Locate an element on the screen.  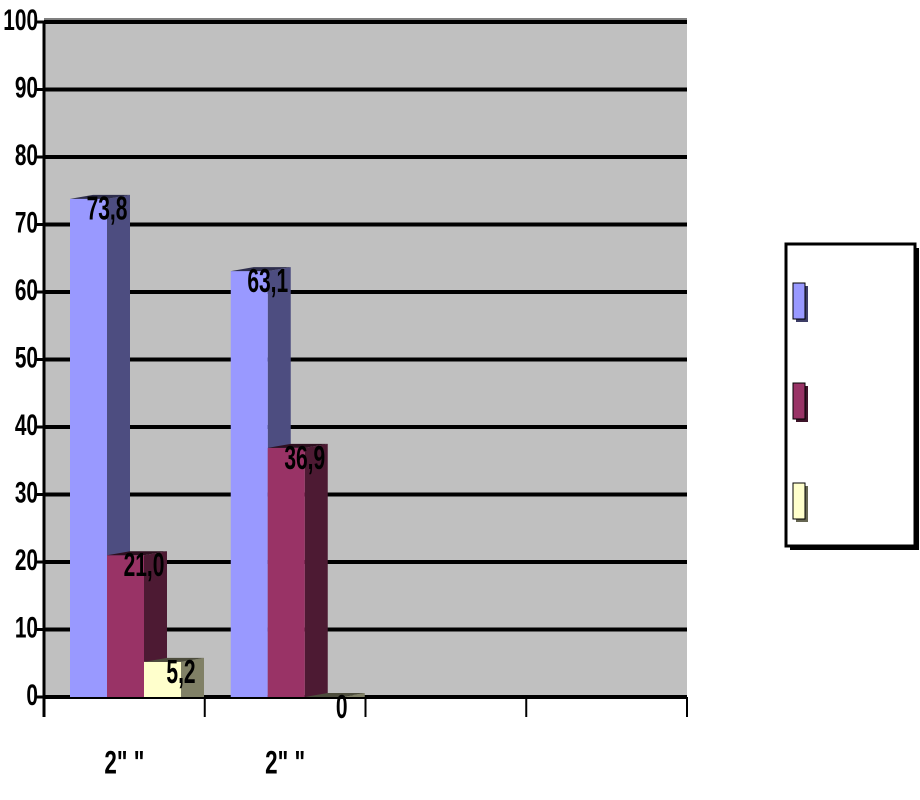
y-tick-label: 70 is located at coordinates (26, 223).